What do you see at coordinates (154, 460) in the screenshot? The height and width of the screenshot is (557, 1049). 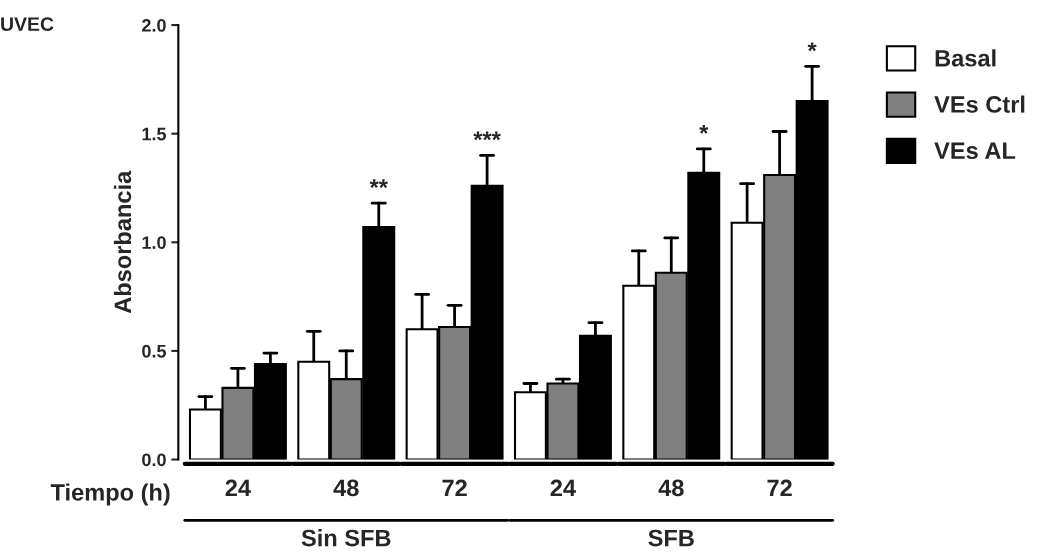 I see `y-tick-label: 0.0` at bounding box center [154, 460].